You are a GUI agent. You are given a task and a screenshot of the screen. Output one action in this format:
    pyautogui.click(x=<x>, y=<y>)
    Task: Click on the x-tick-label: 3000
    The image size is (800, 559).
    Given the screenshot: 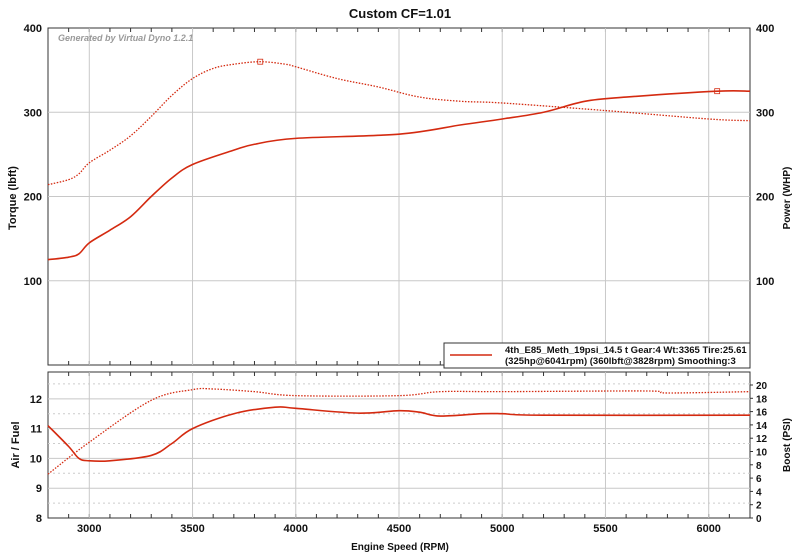 What is the action you would take?
    pyautogui.click(x=89, y=529)
    